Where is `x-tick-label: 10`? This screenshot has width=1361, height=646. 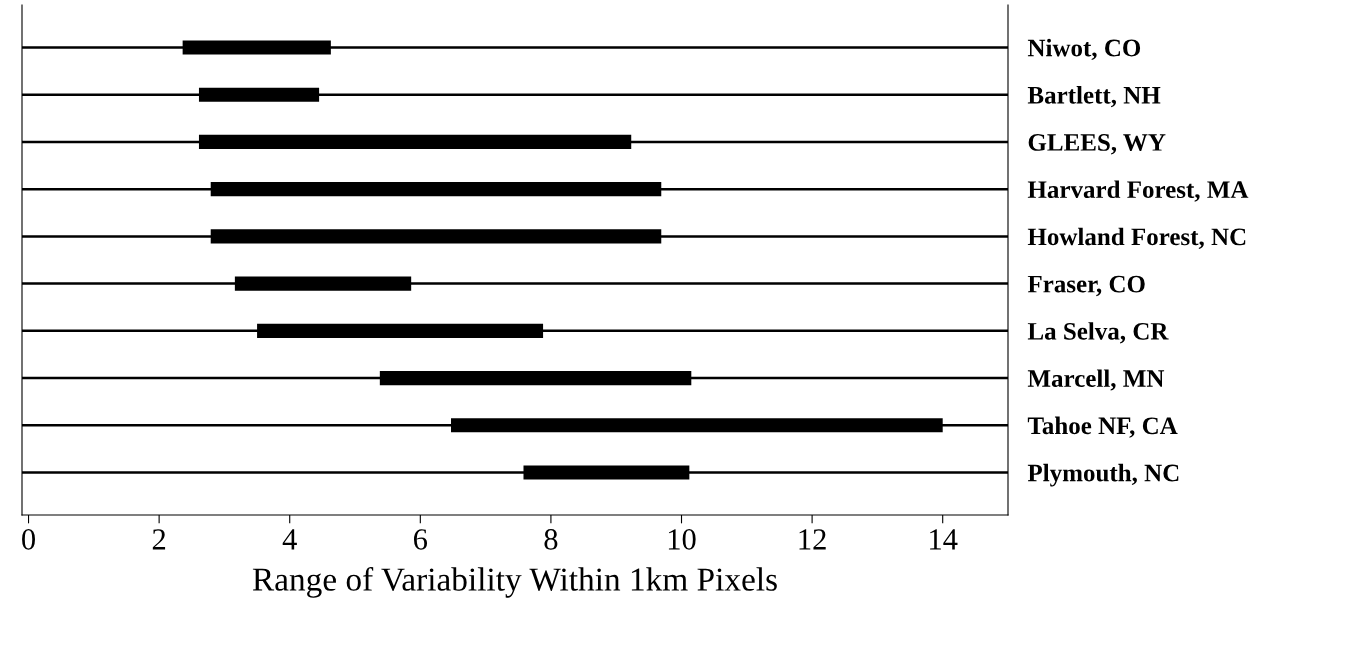
x-tick-label: 10 is located at coordinates (682, 539).